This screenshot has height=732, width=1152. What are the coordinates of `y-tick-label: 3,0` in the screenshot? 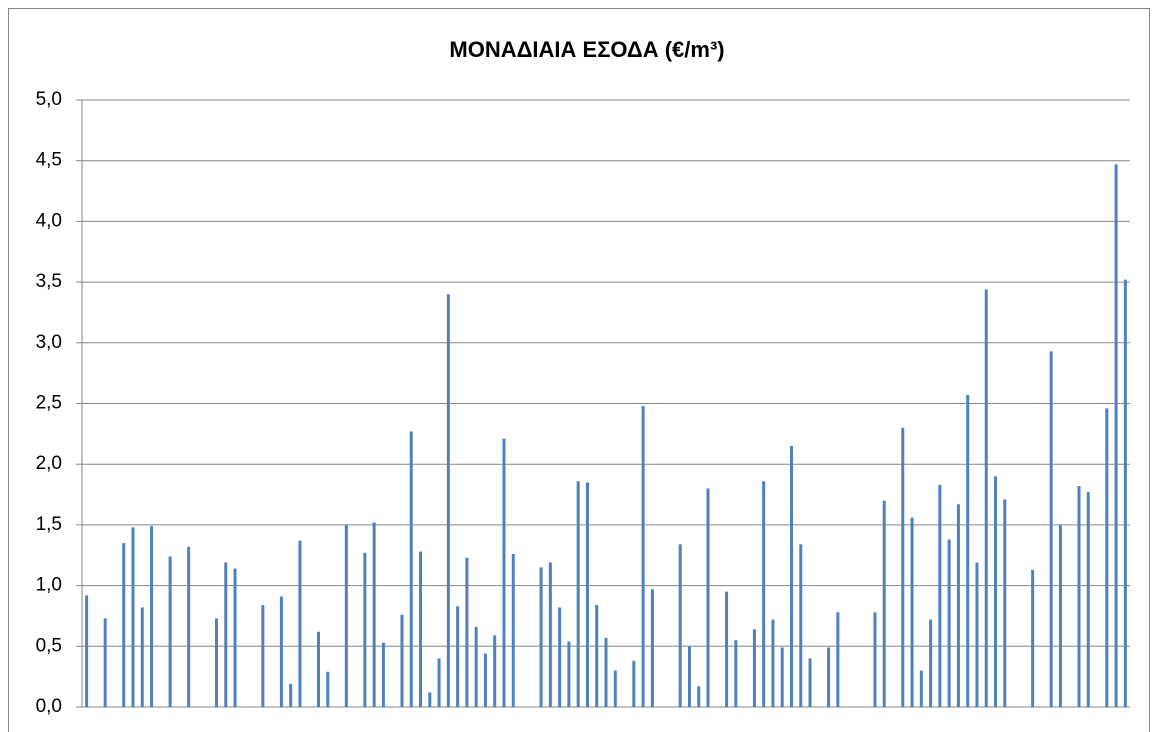 It's located at (49, 342).